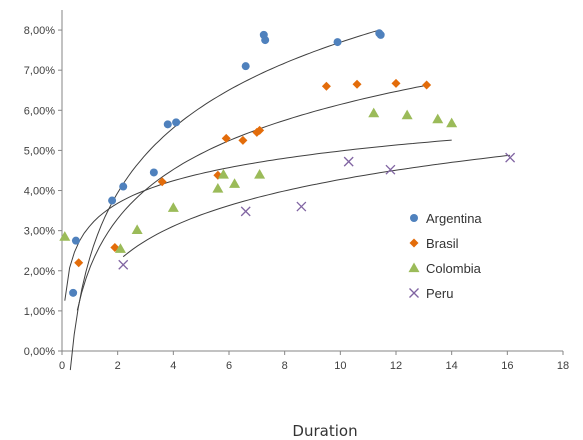 This screenshot has height=440, width=583. What do you see at coordinates (324, 431) in the screenshot?
I see `x-axis-label: Duration` at bounding box center [324, 431].